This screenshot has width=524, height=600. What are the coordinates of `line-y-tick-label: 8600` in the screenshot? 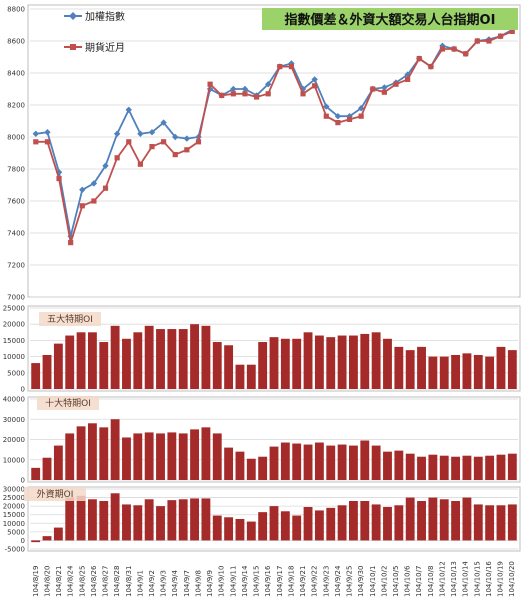 It's located at (16, 42).